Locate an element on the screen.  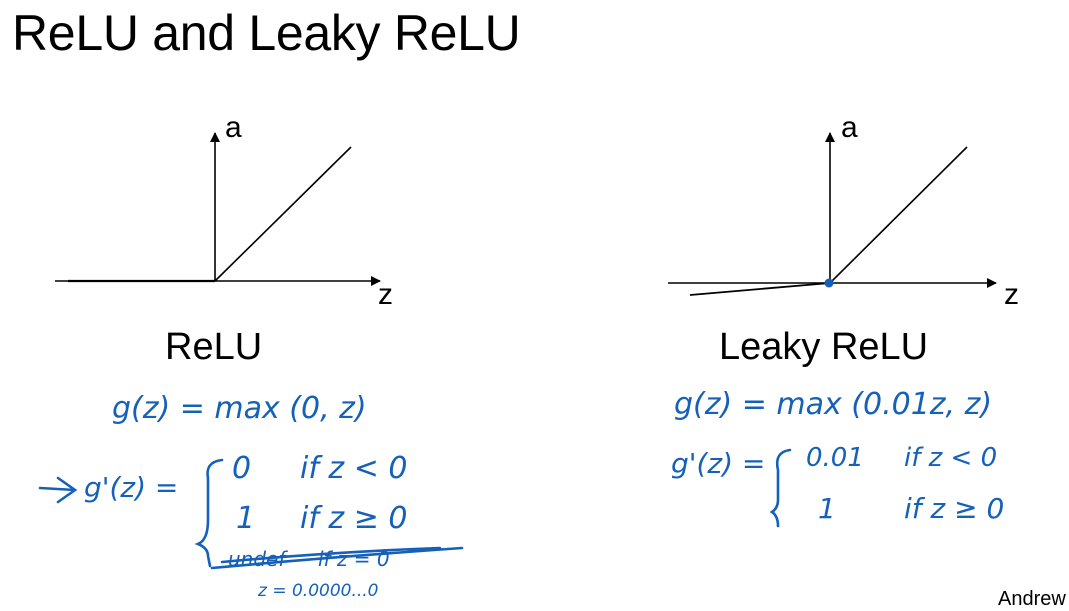
leaky-positive-part is located at coordinates (898, 215).